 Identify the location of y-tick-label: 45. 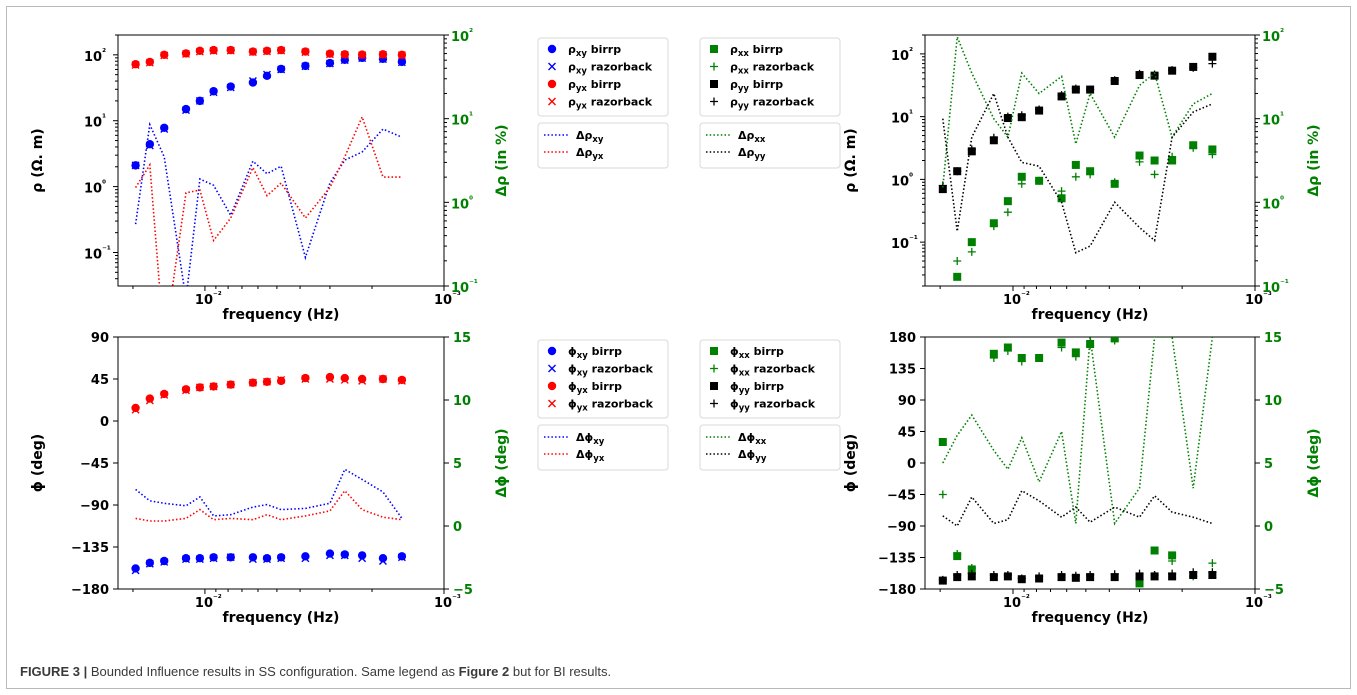
(100, 380).